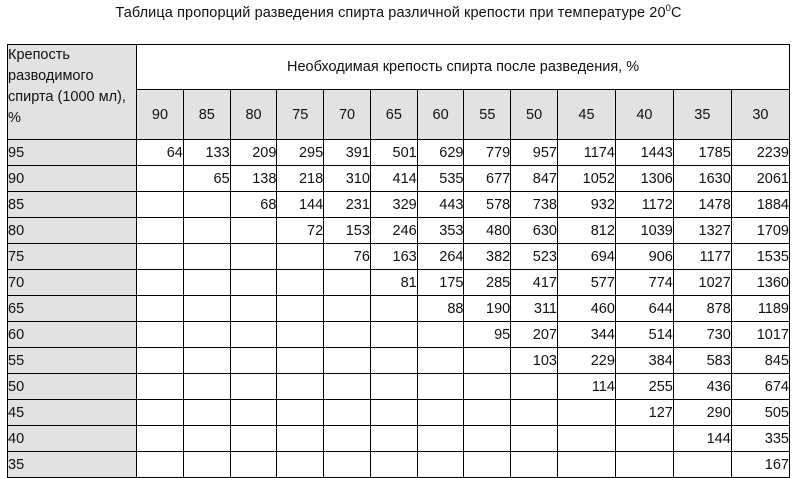 This screenshot has height=478, width=797. What do you see at coordinates (586, 230) in the screenshot?
I see `cell-r80-c45: 812` at bounding box center [586, 230].